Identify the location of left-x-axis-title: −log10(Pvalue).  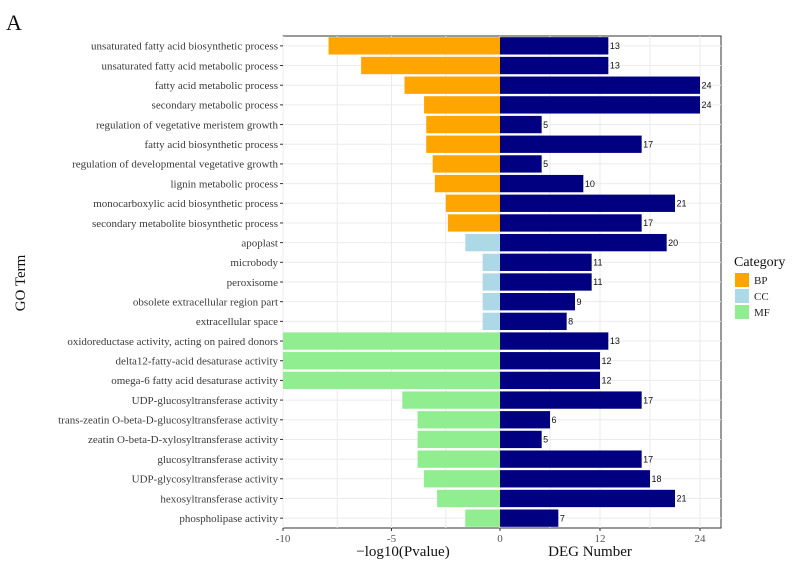
(402, 552).